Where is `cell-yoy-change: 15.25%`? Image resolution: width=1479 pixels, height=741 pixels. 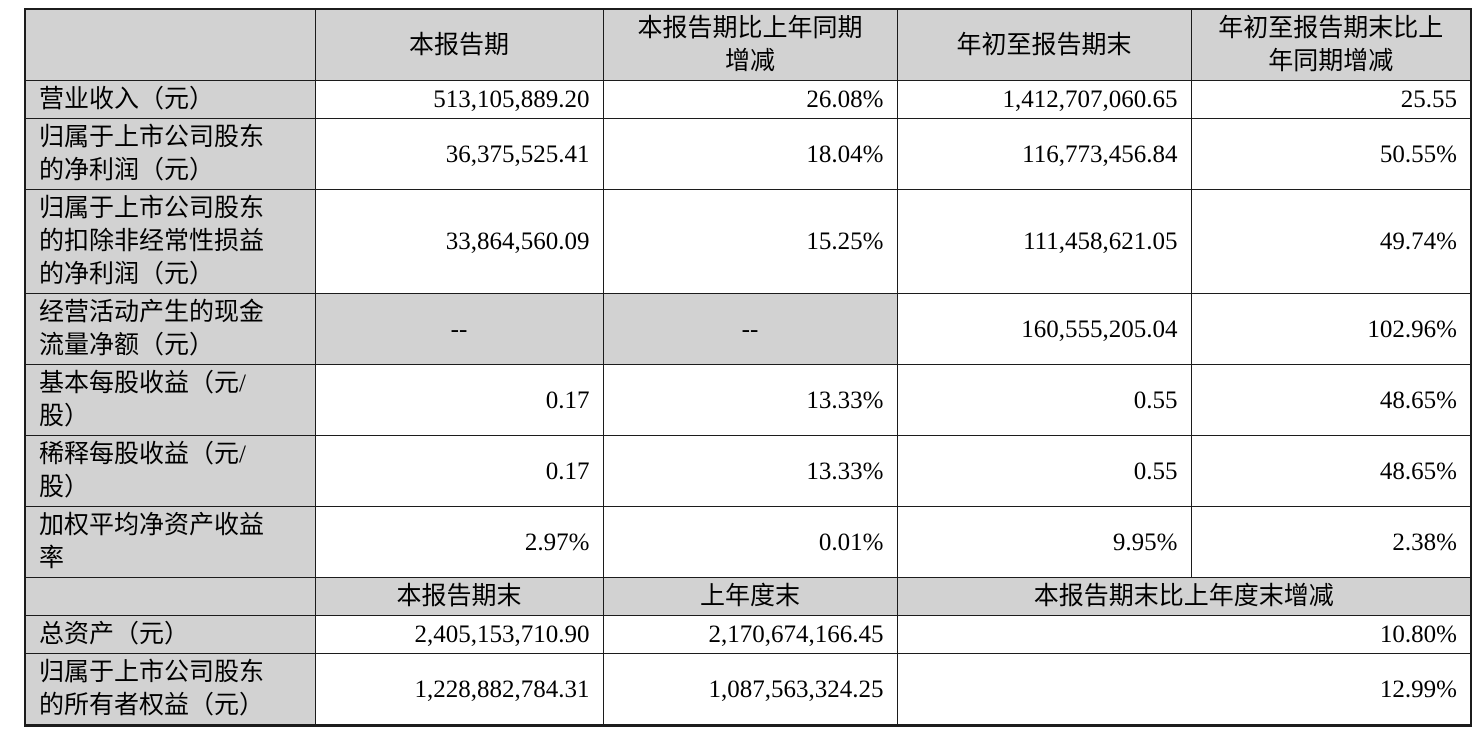 cell-yoy-change: 15.25% is located at coordinates (750, 241).